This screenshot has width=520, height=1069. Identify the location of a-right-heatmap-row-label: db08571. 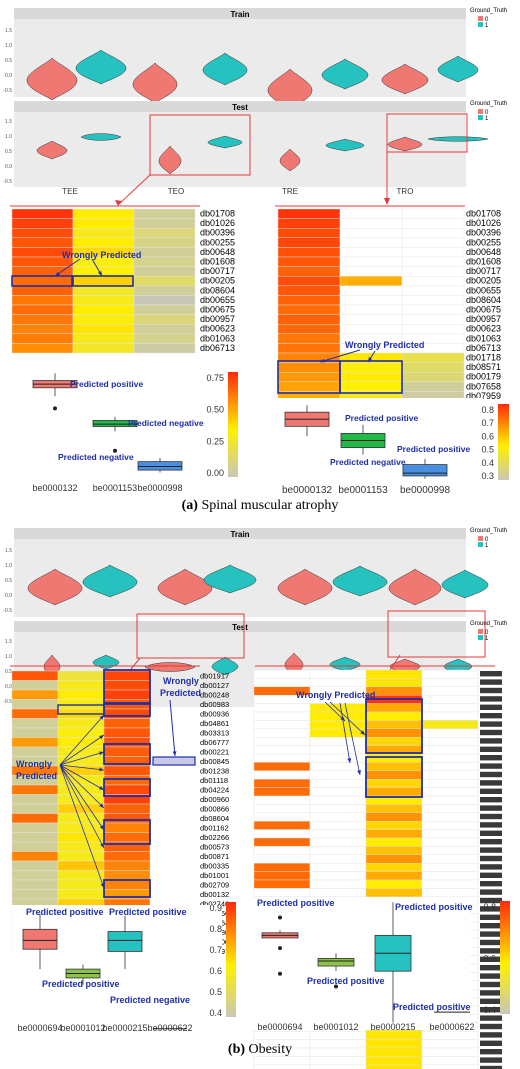
(483, 367).